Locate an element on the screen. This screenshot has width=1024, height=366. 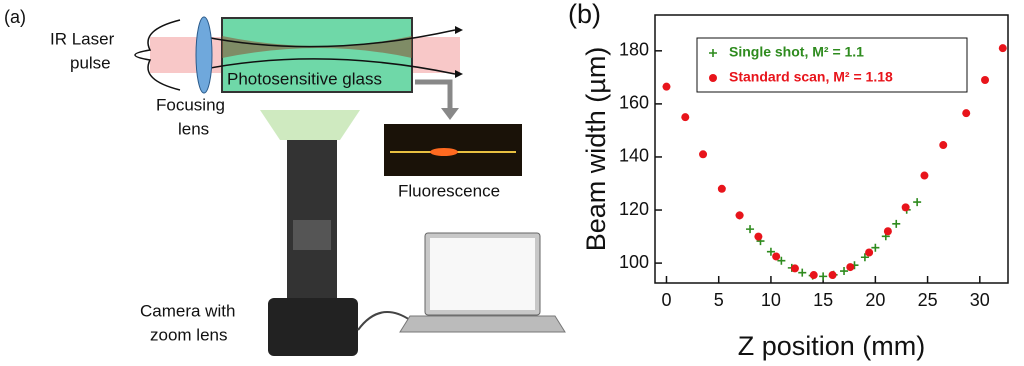
glass-block is located at coordinates (317, 55).